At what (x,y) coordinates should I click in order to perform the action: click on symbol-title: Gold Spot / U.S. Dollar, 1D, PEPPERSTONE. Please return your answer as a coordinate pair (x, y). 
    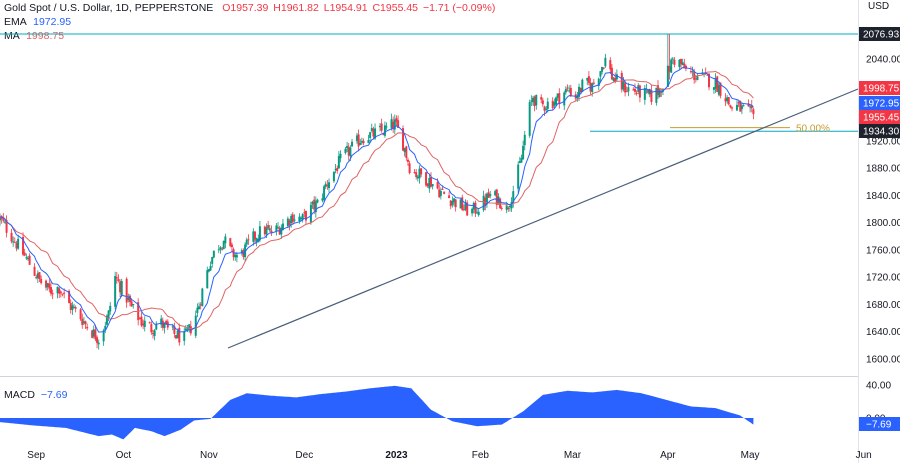
    Looking at the image, I should click on (109, 8).